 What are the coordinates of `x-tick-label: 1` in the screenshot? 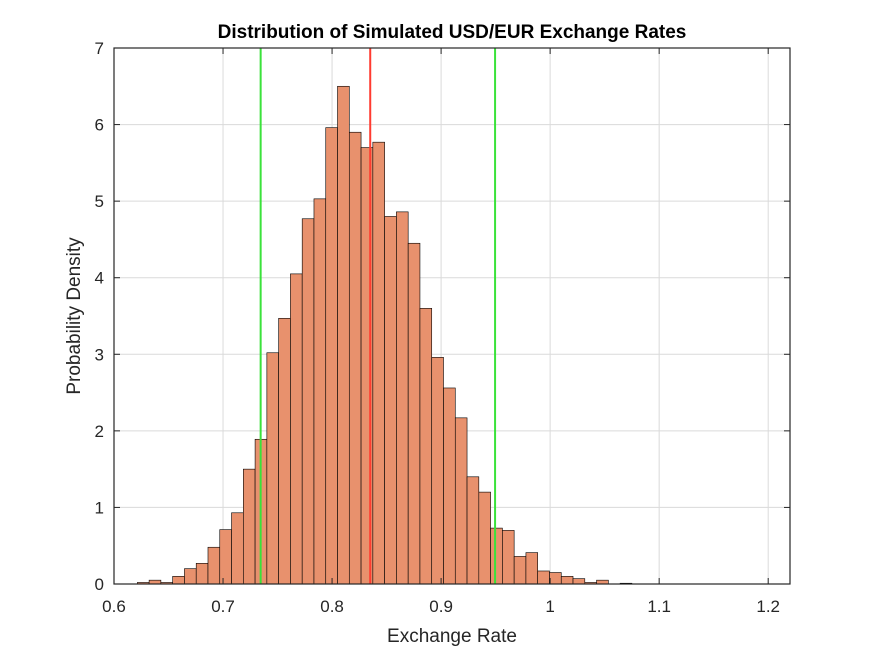 It's located at (549, 606).